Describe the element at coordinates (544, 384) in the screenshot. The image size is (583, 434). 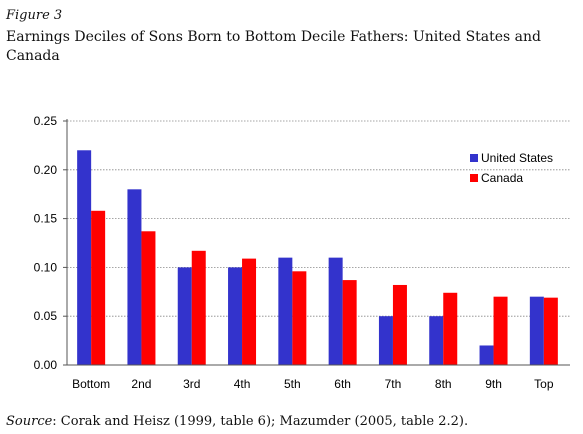
I see `x-tick-label: Top` at that location.